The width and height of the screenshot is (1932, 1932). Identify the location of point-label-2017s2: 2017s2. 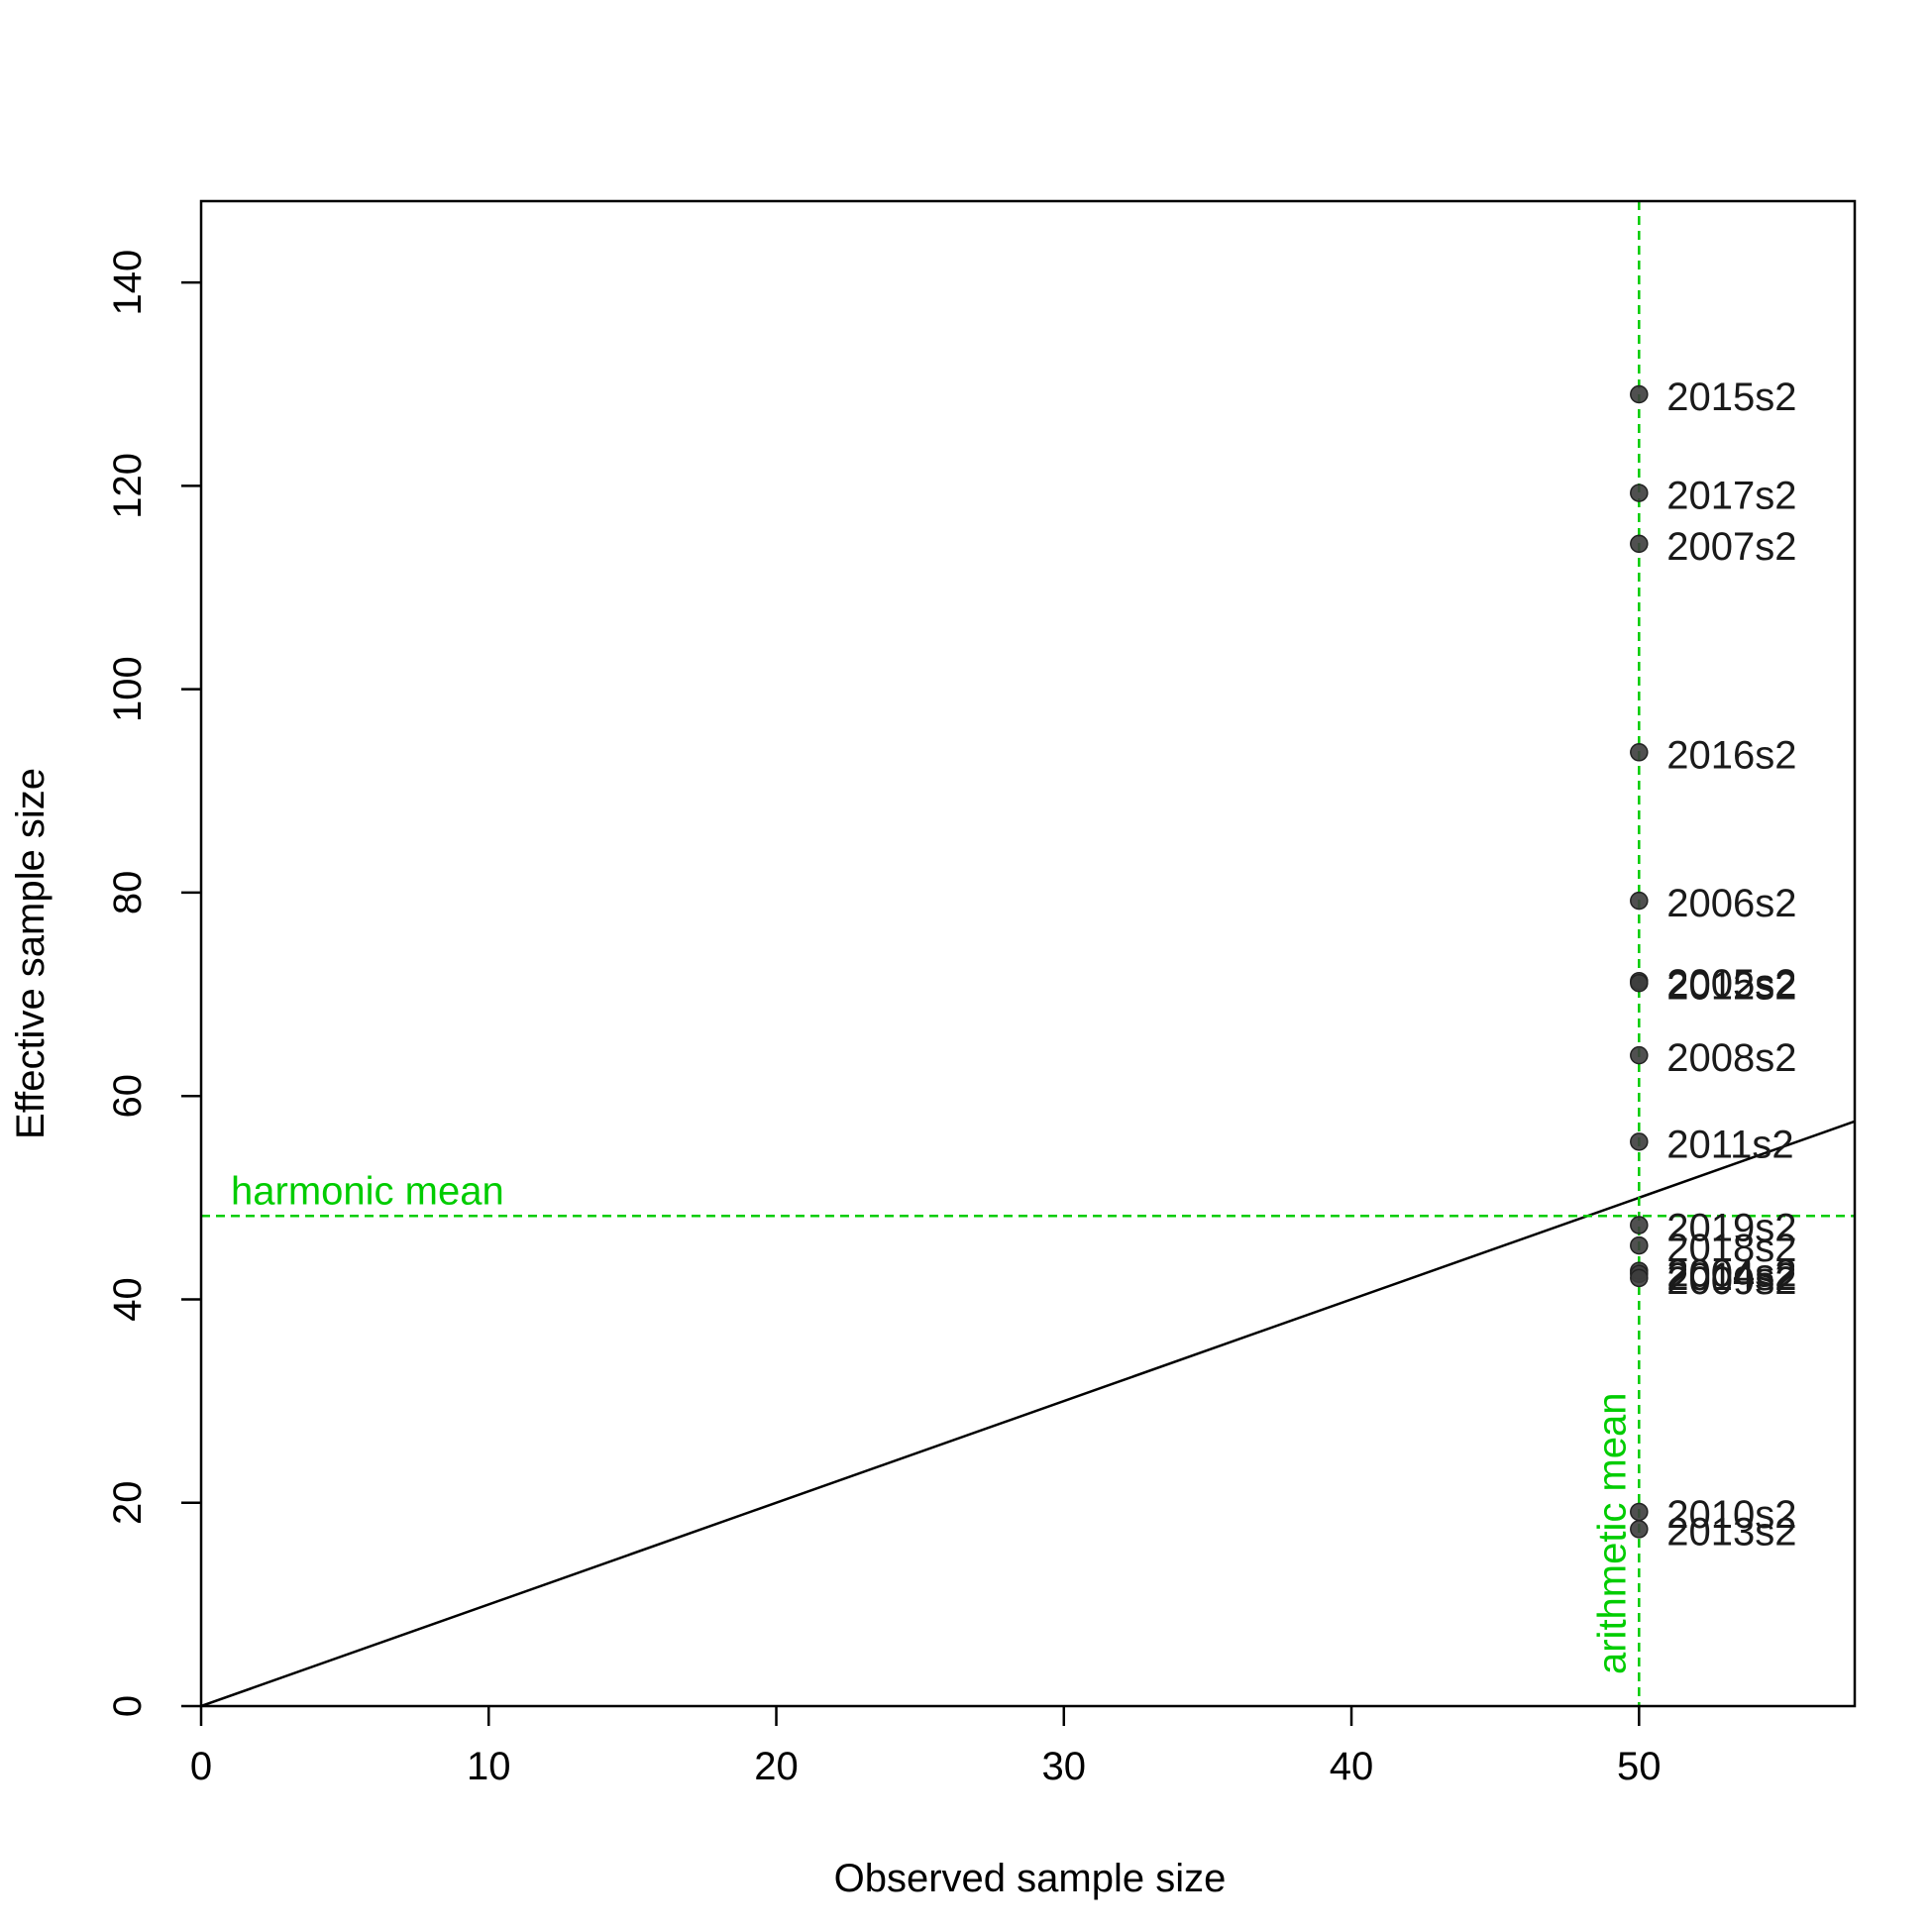
(1731, 496).